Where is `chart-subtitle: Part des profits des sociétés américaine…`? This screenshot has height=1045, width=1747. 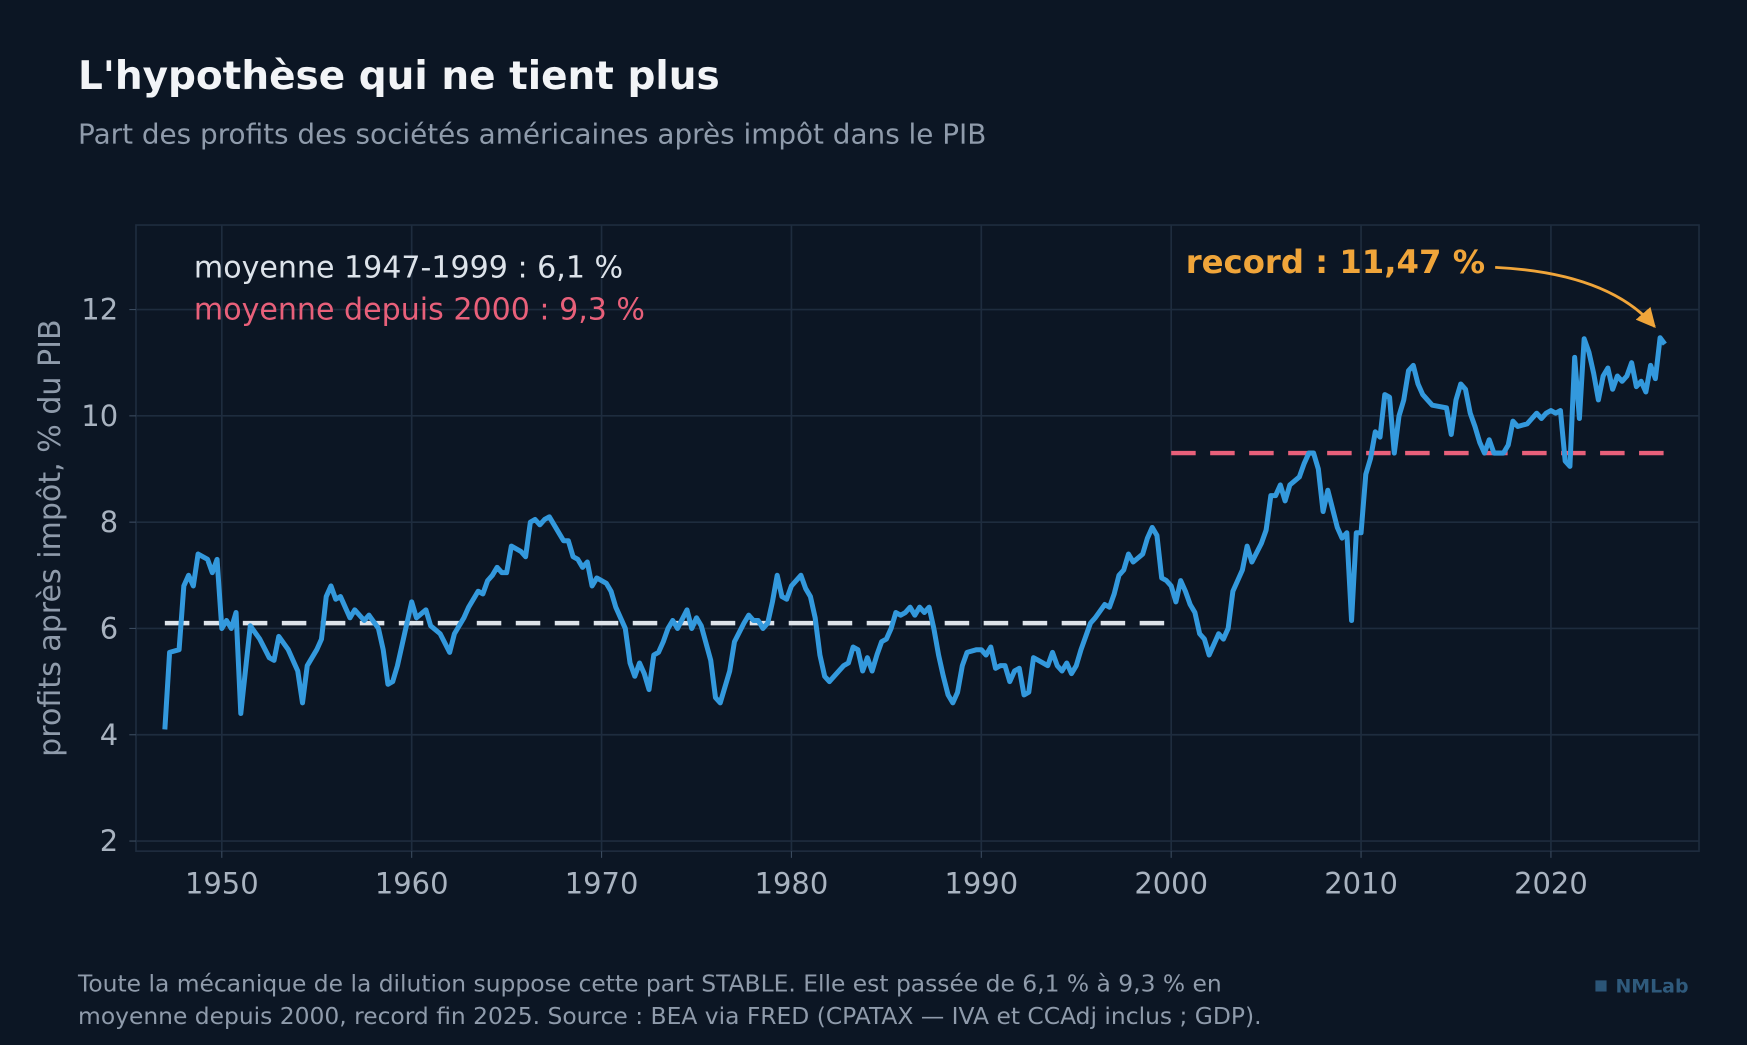 chart-subtitle: Part des profits des sociétés américaine… is located at coordinates (532, 134).